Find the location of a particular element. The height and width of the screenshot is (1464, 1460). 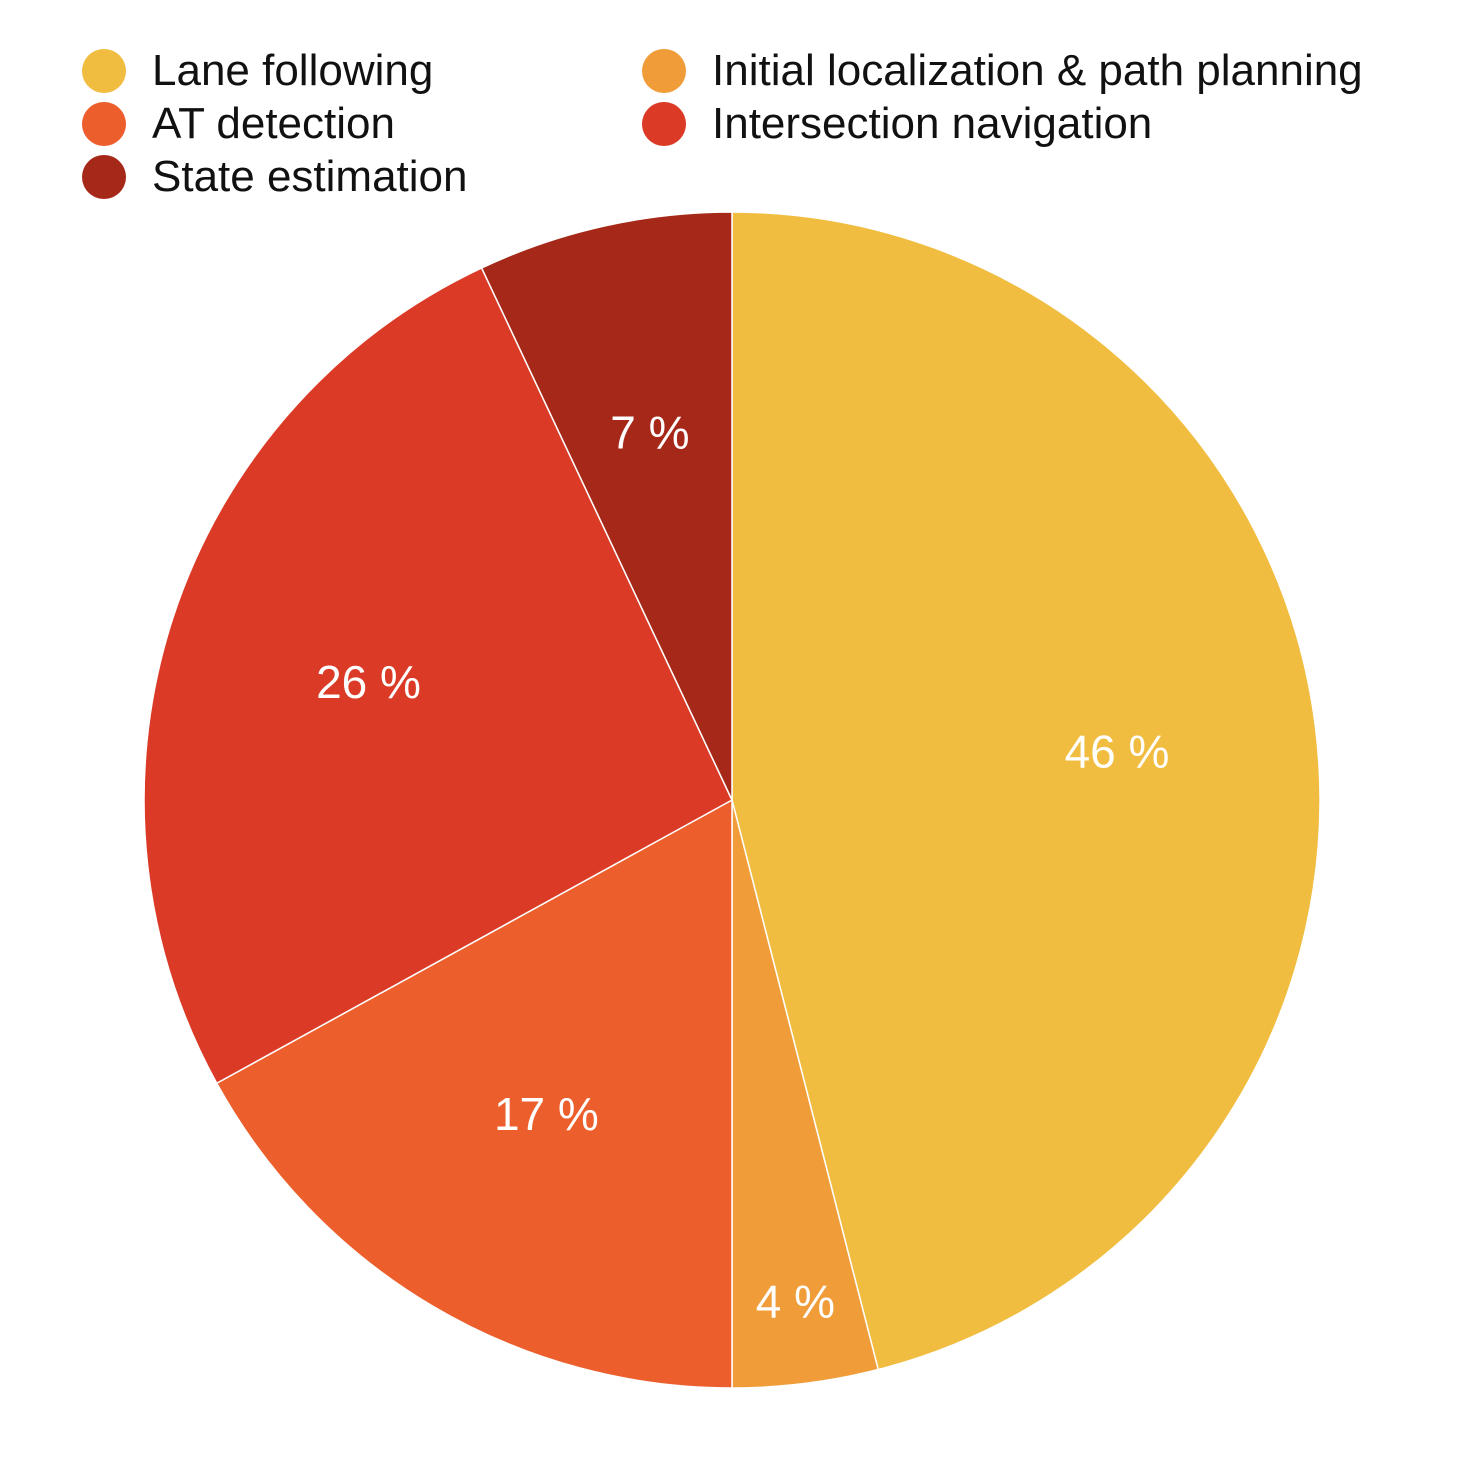

legend-label: Intersection navigation is located at coordinates (932, 123).